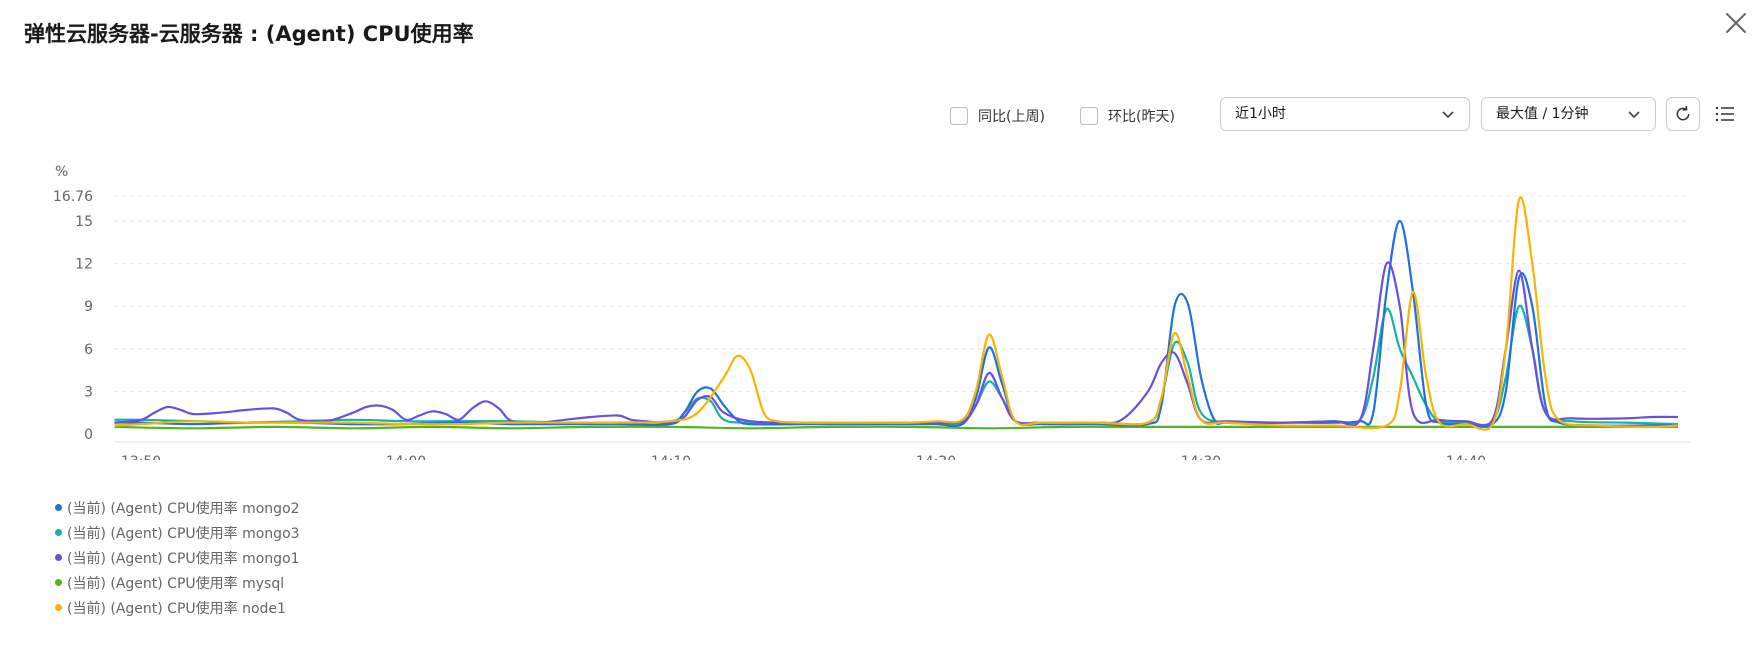  Describe the element at coordinates (183, 558) in the screenshot. I see `legend-label: (当前) (Agent) CPU使用率 mongo1` at that location.